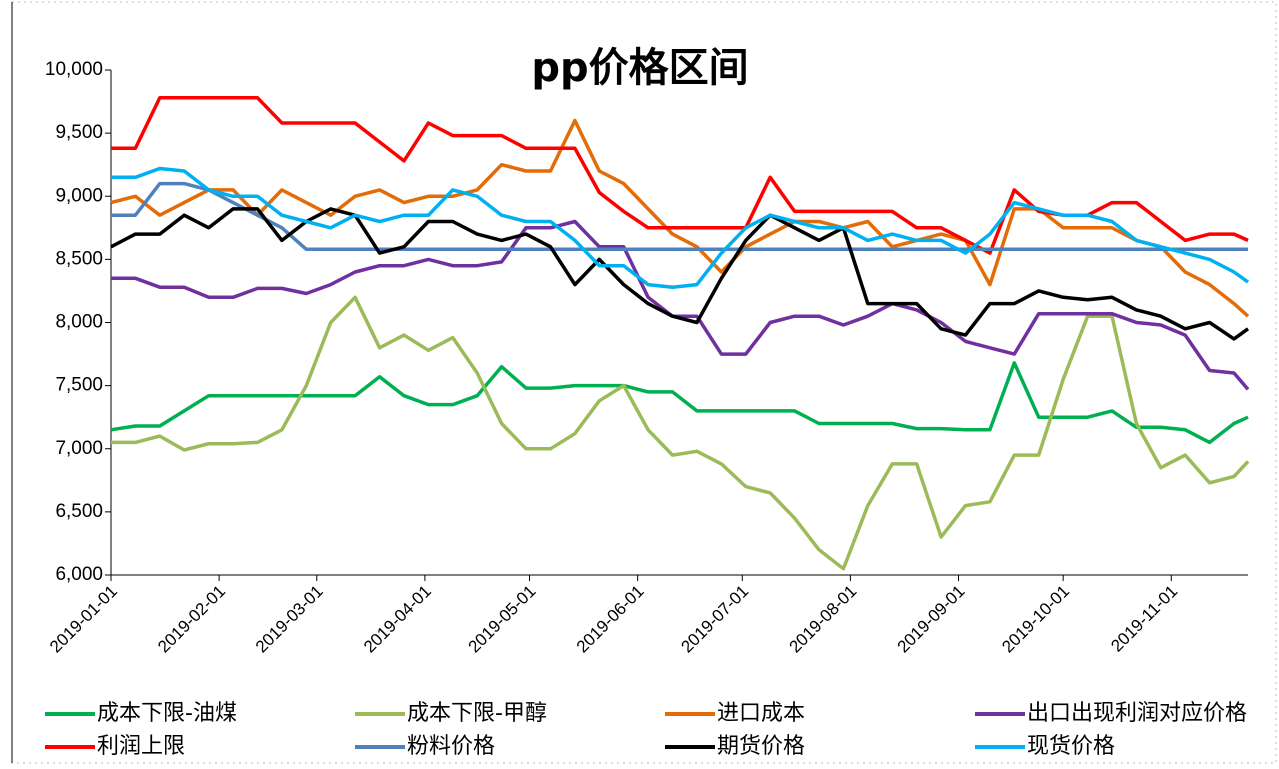 This screenshot has height=769, width=1279. Describe the element at coordinates (1137, 713) in the screenshot. I see `legend-label: 出口出现利润对应价格` at that location.